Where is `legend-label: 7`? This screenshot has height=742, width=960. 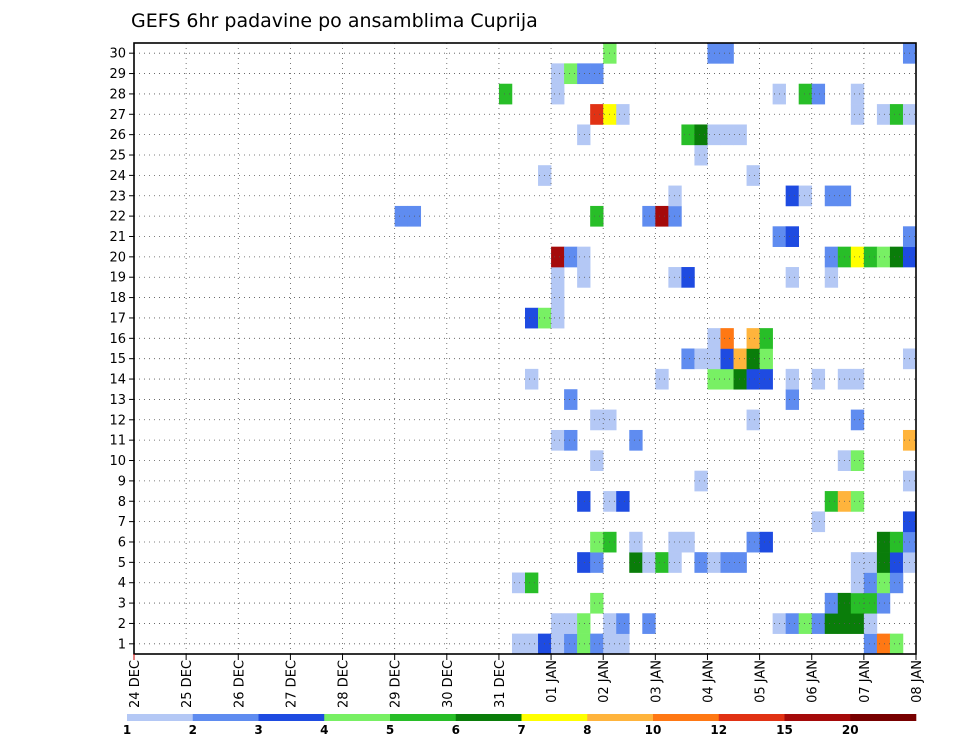
legend-label: 7 is located at coordinates (521, 730).